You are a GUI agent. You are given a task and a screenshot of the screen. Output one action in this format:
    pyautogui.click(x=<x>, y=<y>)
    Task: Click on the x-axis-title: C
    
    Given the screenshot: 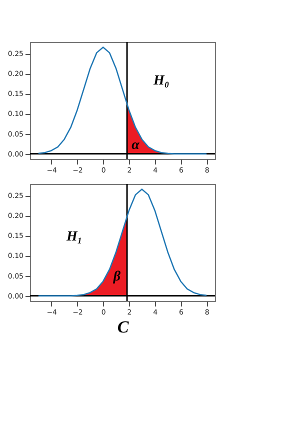 What is the action you would take?
    pyautogui.click(x=123, y=327)
    